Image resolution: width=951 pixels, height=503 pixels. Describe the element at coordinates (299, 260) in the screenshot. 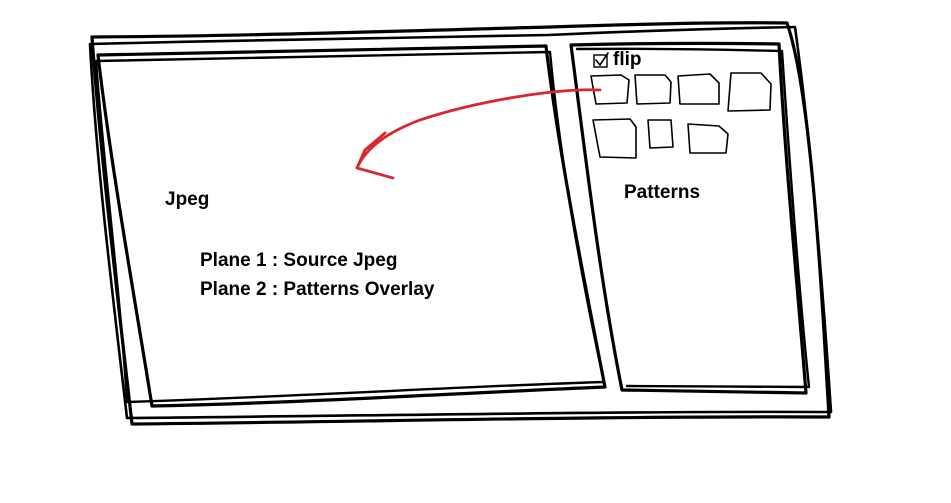

I see `plane-1-label: Plane 1 : Source Jpeg` at that location.